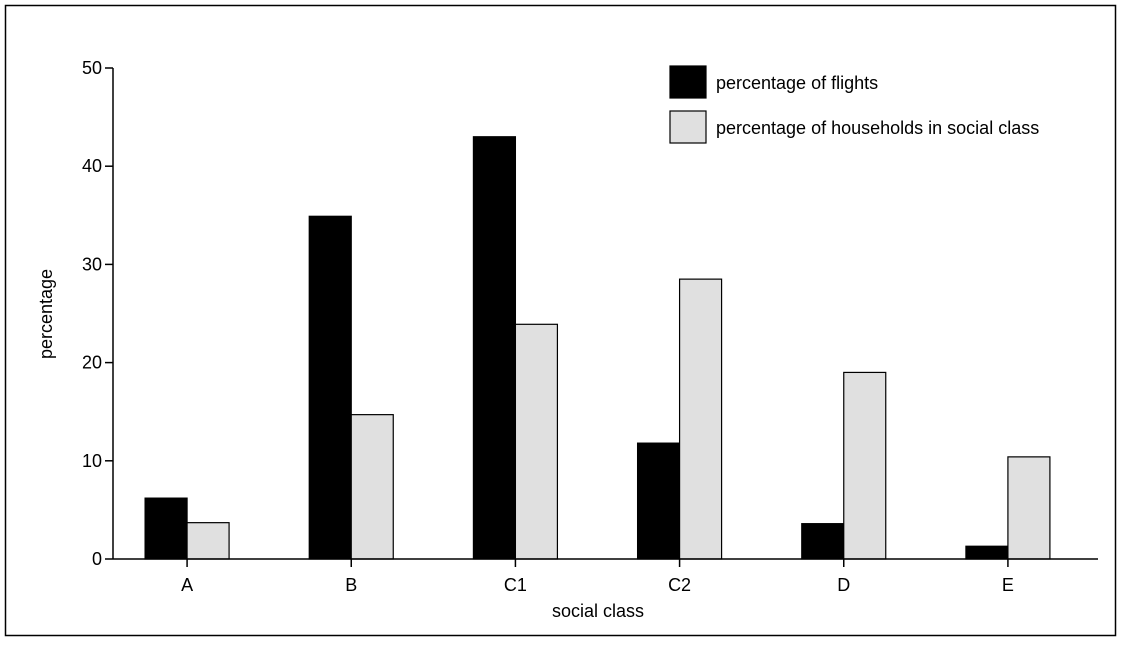  I want to click on y-tick-label: 0, so click(97, 559).